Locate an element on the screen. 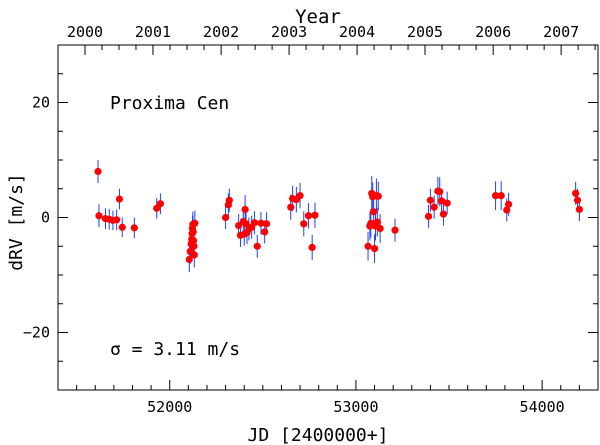  x-tick-label: 52000 is located at coordinates (169, 407).